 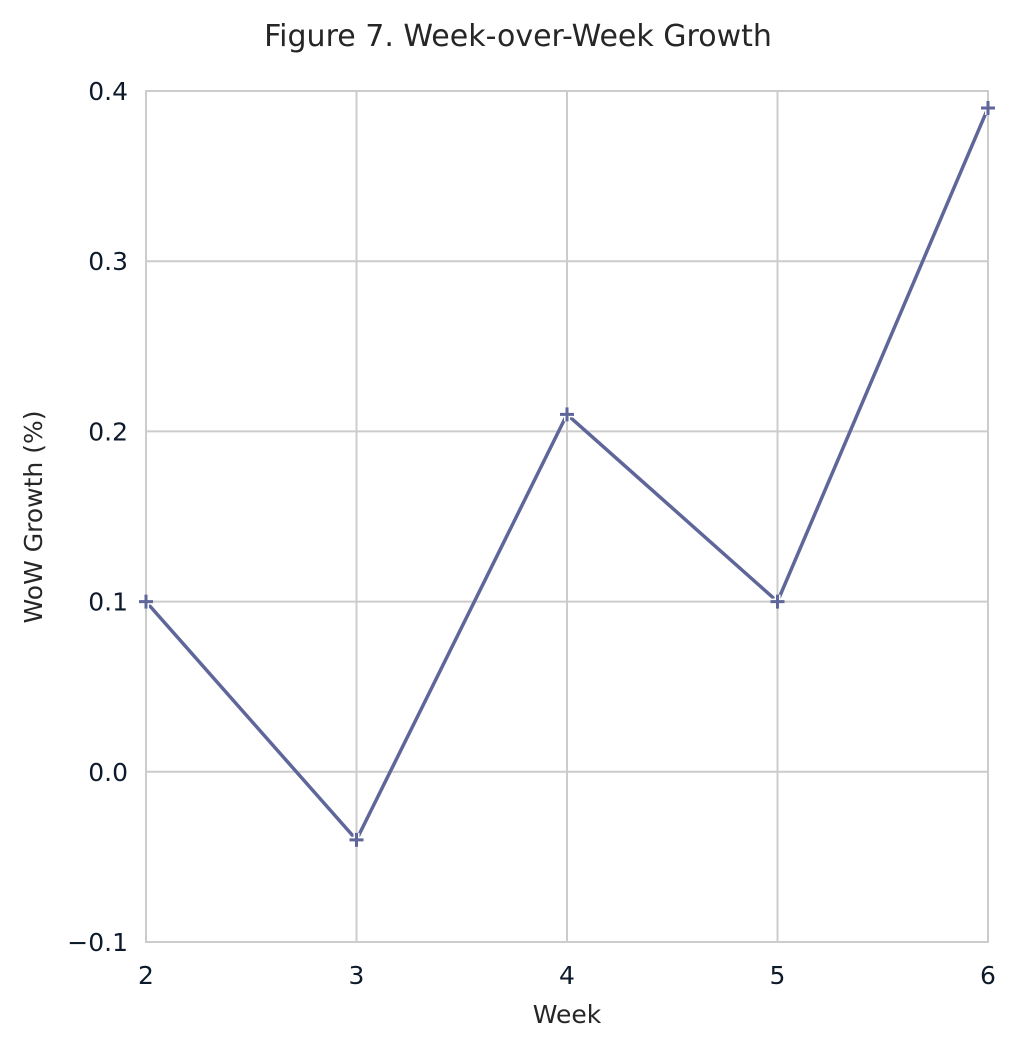 What do you see at coordinates (108, 602) in the screenshot?
I see `y-tick-label: 0.1` at bounding box center [108, 602].